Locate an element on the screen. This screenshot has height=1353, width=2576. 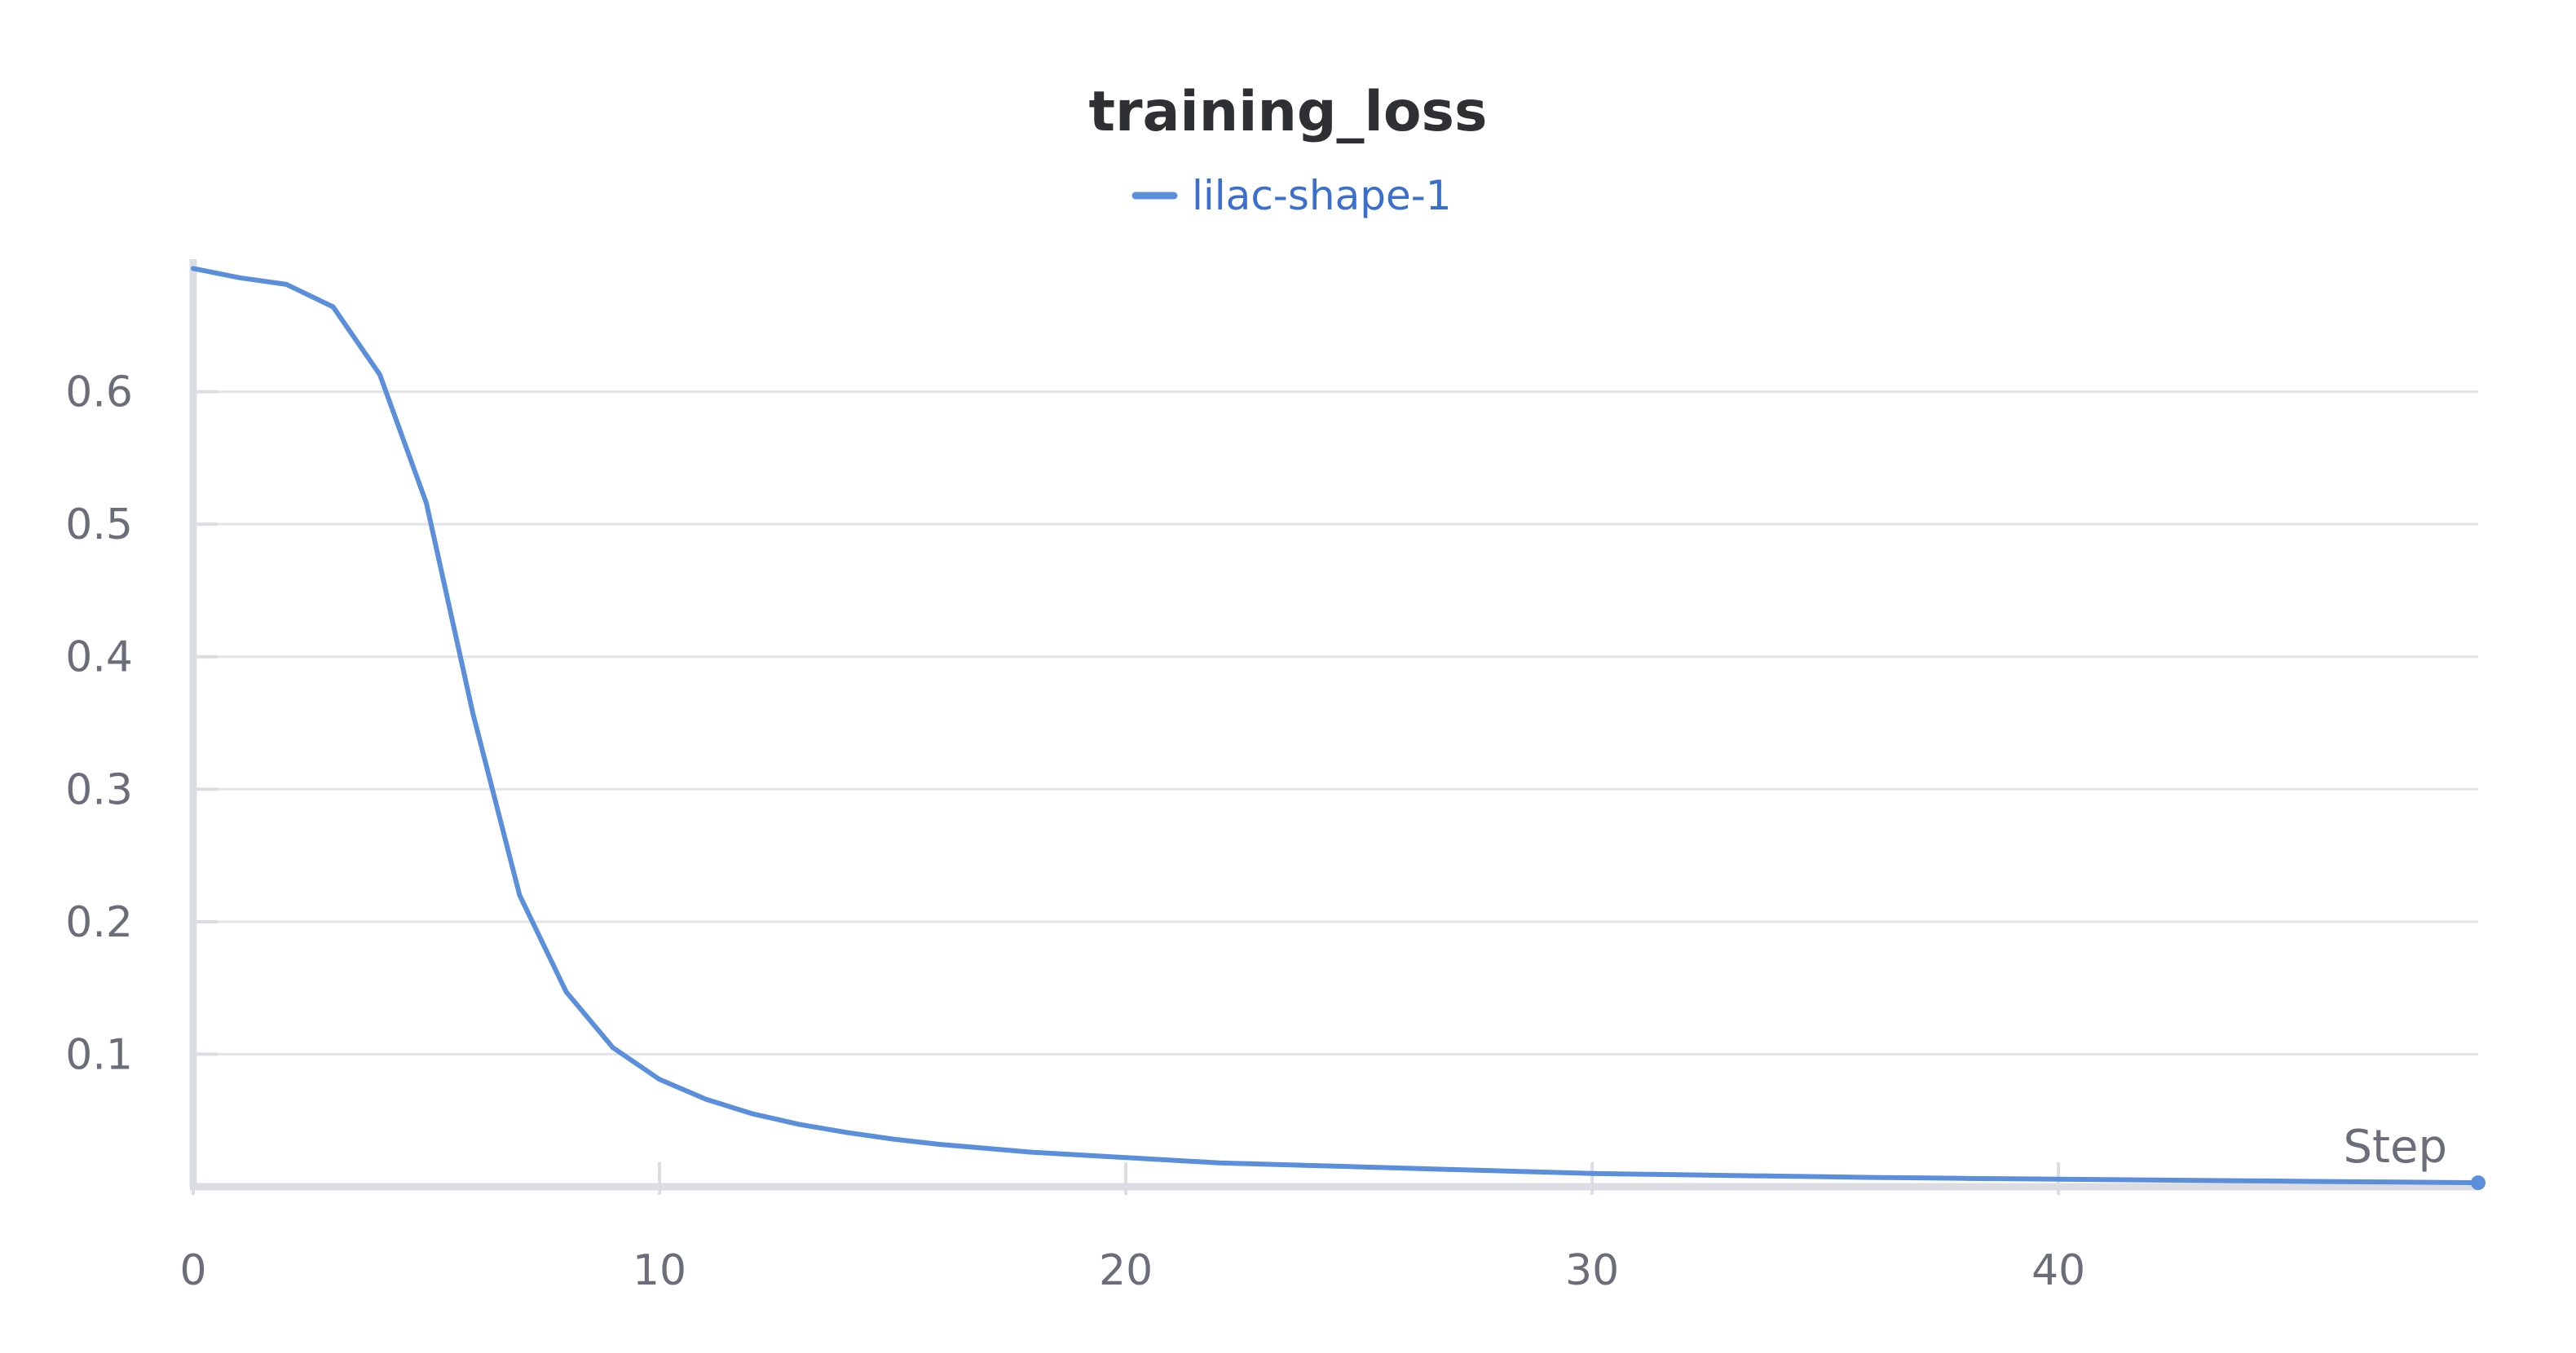
x-ticks: 0 10 20 30 40 is located at coordinates (1132, 1228).